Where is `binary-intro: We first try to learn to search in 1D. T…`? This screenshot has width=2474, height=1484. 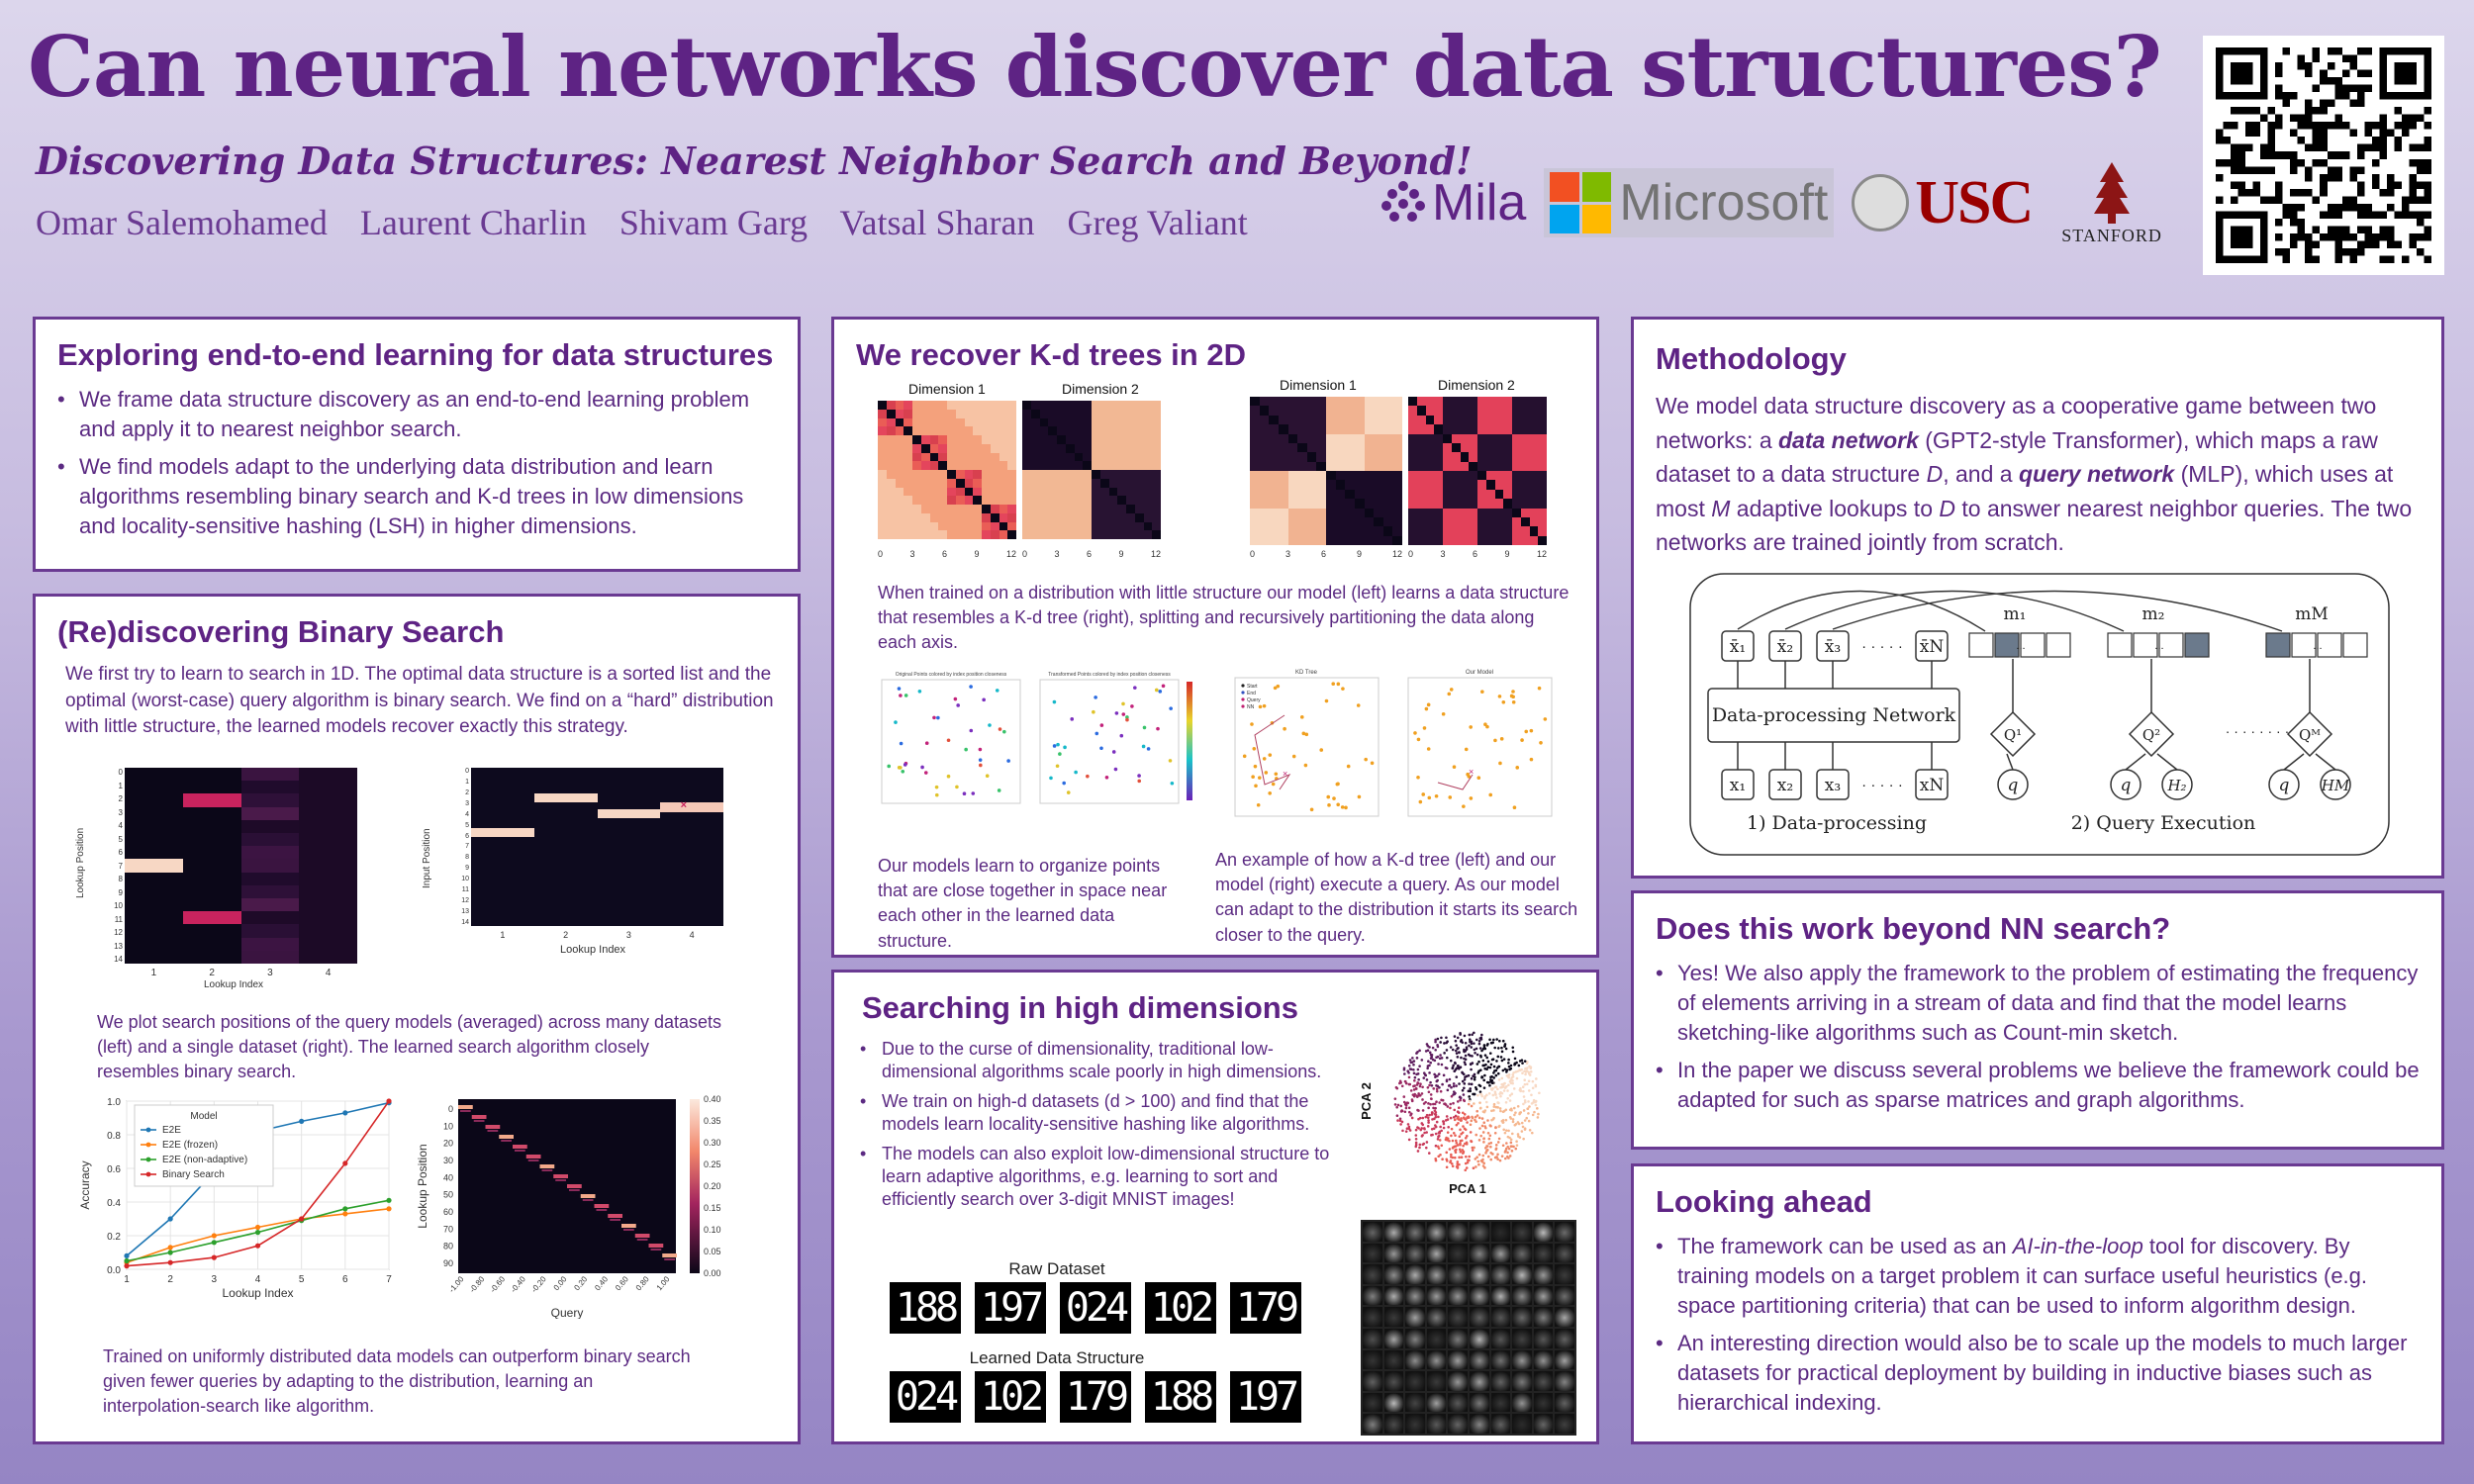
binary-intro: We first try to learn to search in 1D. T… is located at coordinates (419, 701).